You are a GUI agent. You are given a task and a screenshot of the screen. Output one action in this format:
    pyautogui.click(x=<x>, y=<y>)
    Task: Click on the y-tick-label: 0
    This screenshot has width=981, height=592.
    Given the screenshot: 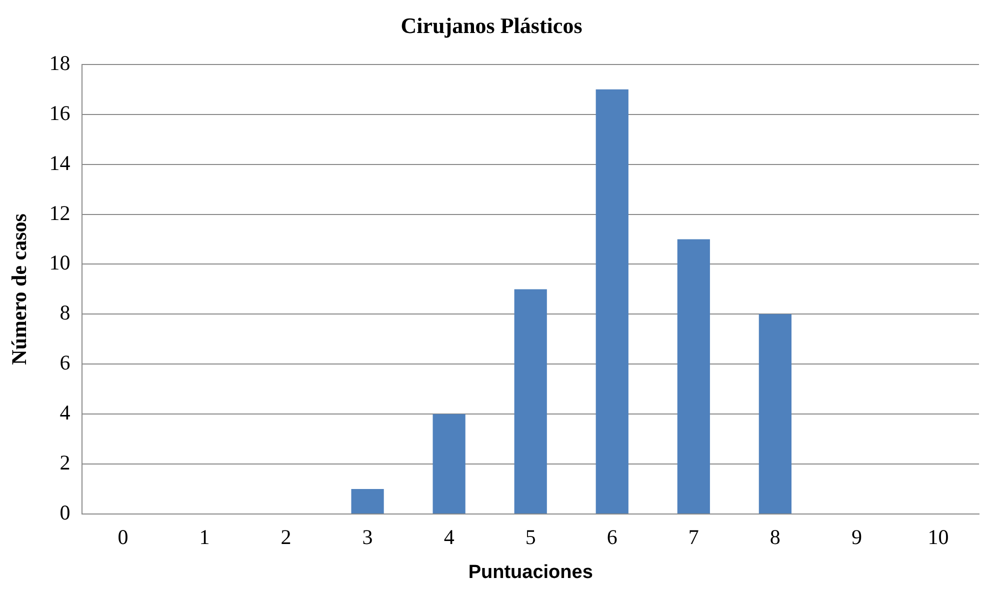 What is the action you would take?
    pyautogui.click(x=65, y=512)
    